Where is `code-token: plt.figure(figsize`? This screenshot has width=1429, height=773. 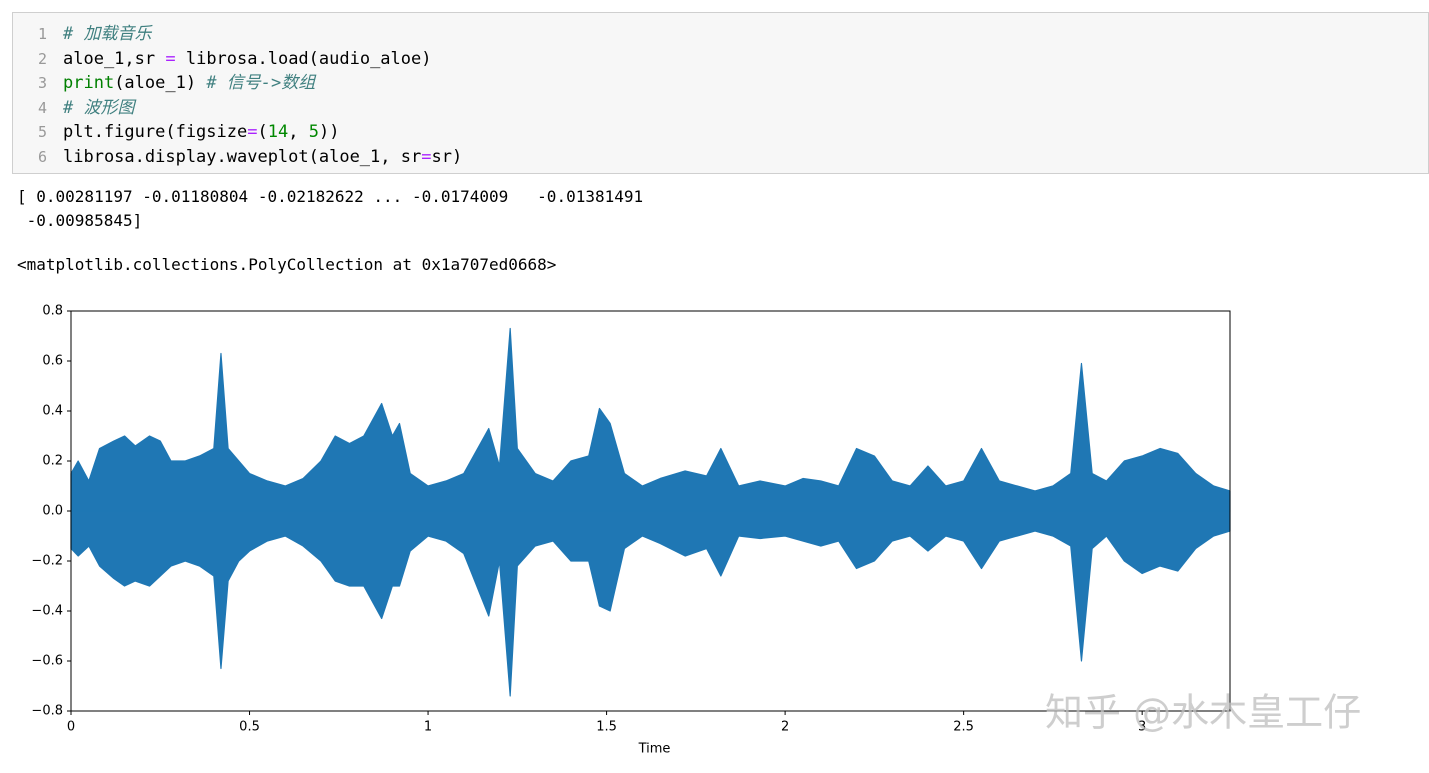 code-token: plt.figure(figsize is located at coordinates (155, 132).